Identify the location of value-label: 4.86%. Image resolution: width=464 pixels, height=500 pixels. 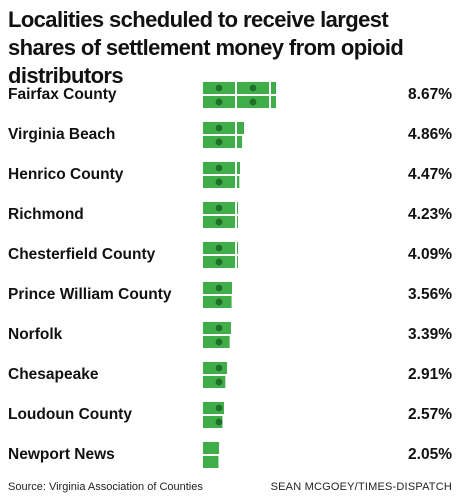
(430, 134).